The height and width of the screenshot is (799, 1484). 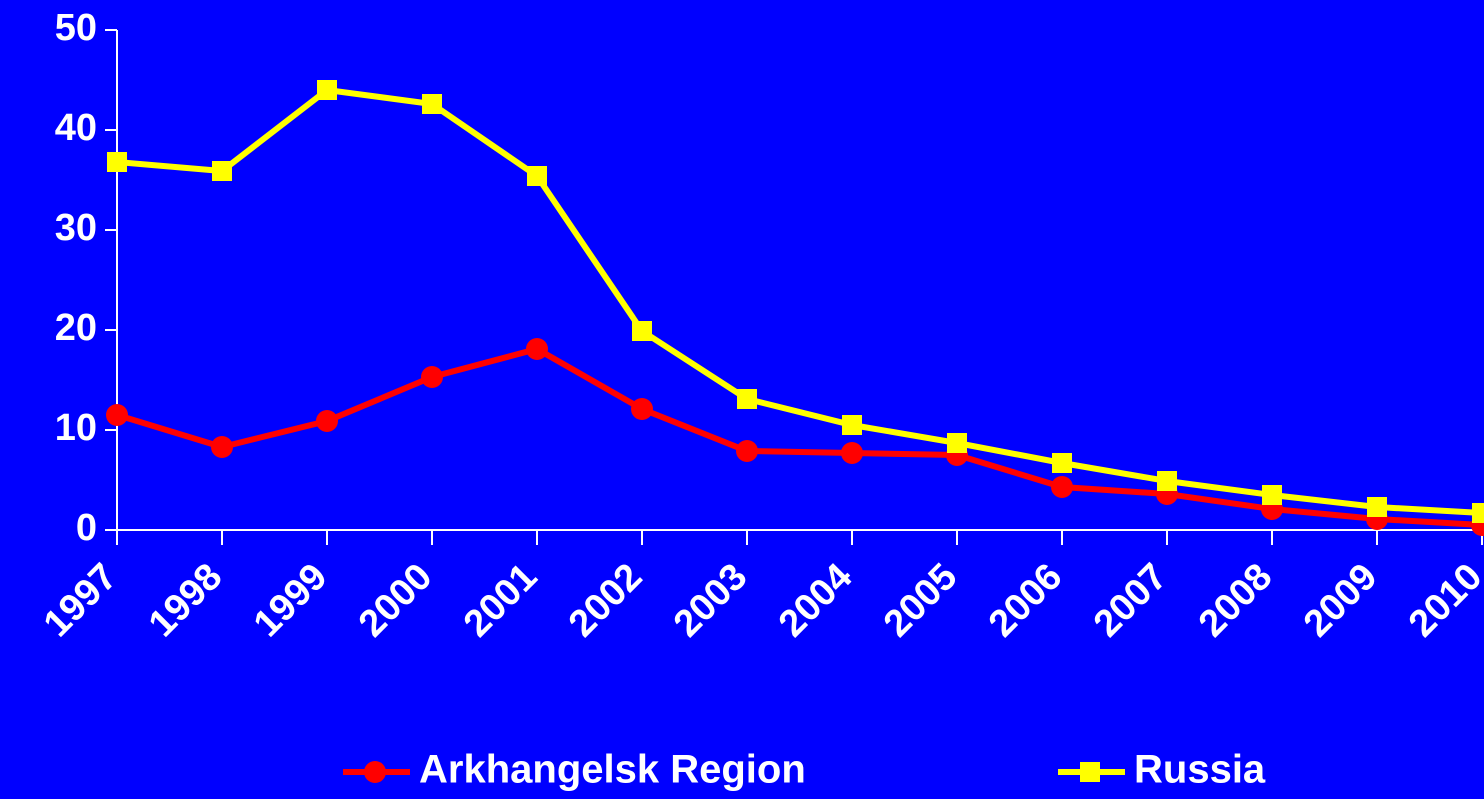 I want to click on y-tick-label: 0, so click(x=86, y=528).